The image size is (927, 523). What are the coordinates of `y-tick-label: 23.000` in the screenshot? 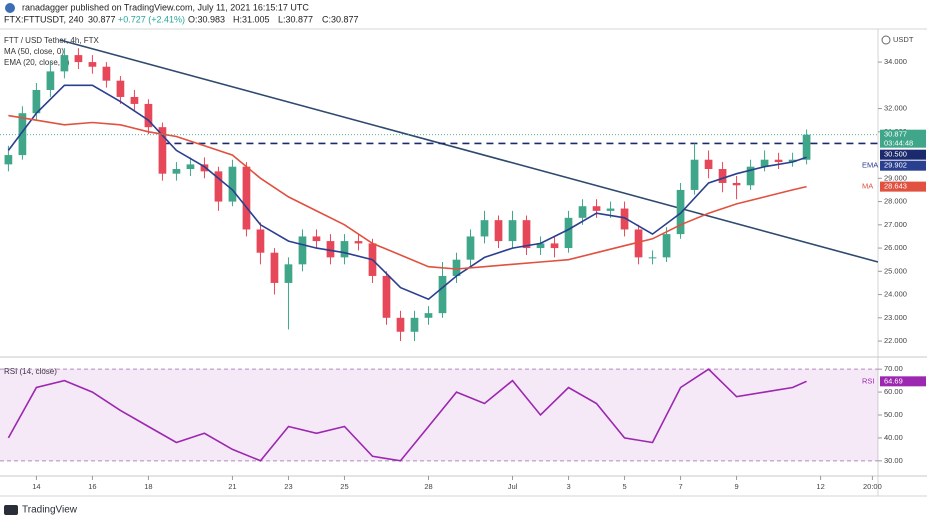 It's located at (895, 317).